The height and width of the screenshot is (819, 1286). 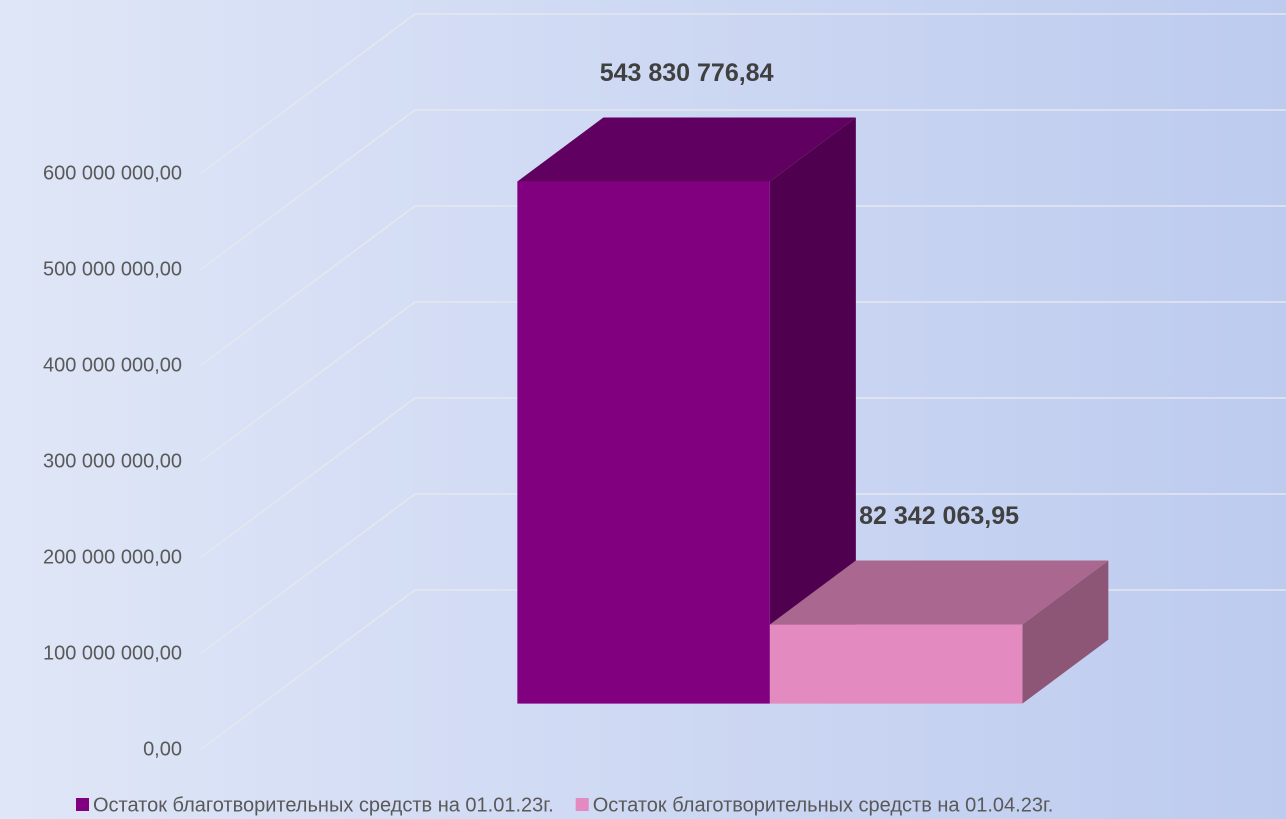 I want to click on y-tick-label: 200 000 000,00, so click(x=112, y=557).